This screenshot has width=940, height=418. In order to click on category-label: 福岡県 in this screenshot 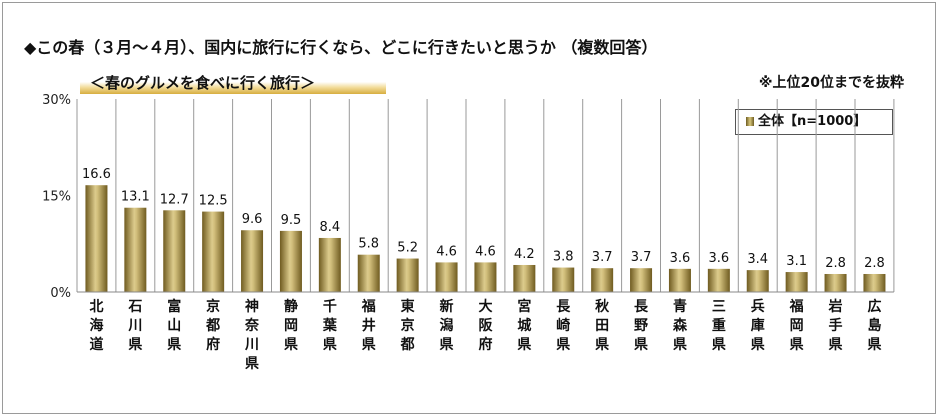, I will do `click(796, 325)`.